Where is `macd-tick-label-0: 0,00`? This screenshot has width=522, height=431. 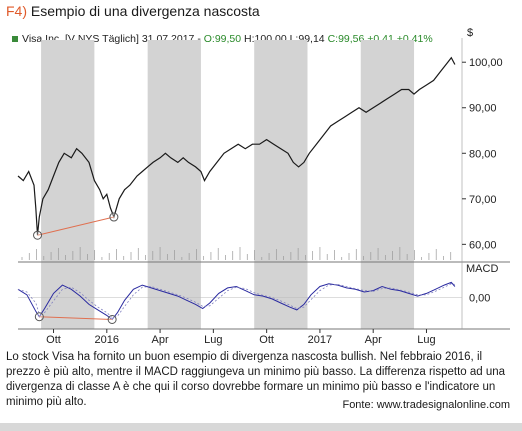
macd-tick-label-0: 0,00 is located at coordinates (479, 299).